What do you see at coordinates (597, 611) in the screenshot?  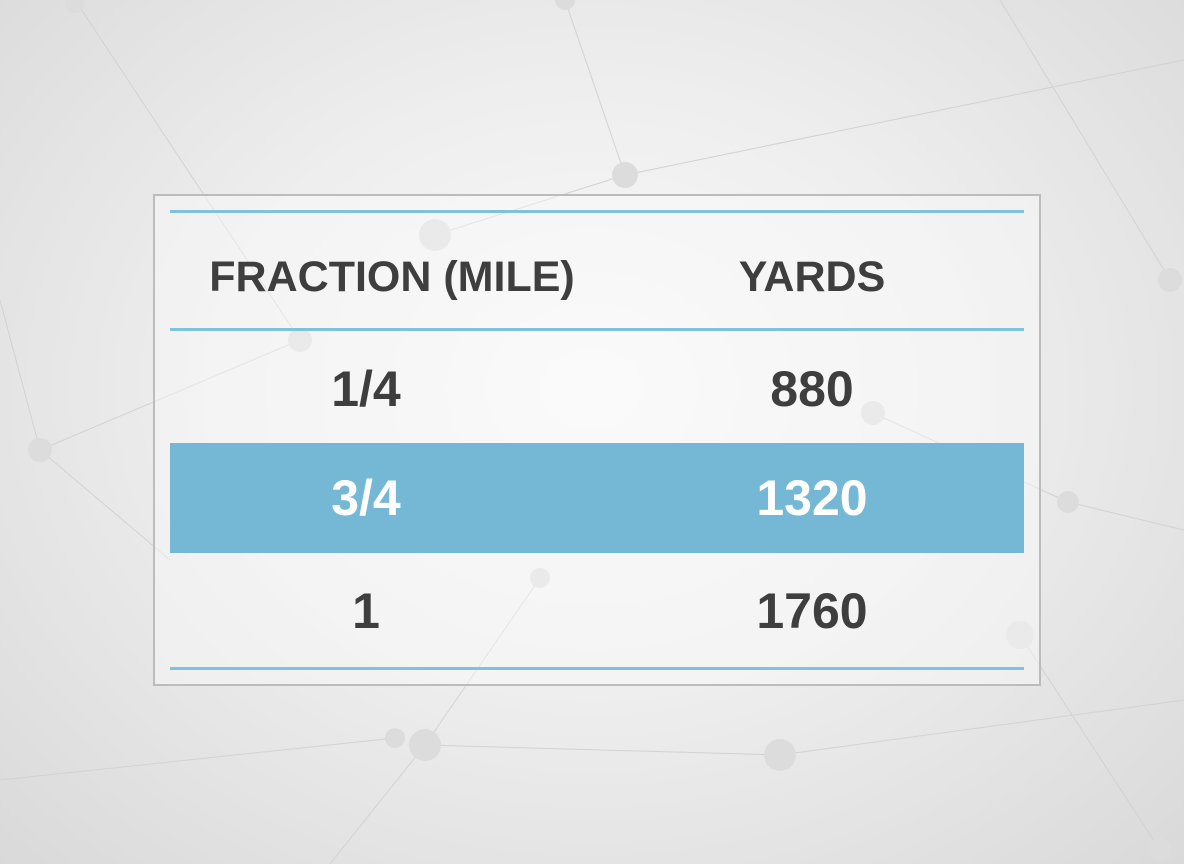 I see `table-row: 1 1760` at bounding box center [597, 611].